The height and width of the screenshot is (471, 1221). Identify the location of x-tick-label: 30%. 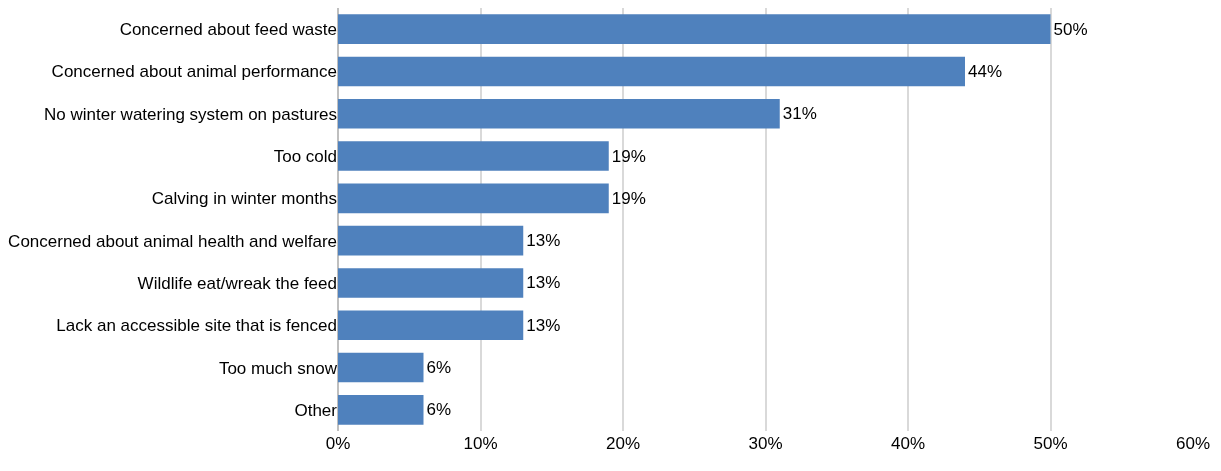
(765, 443).